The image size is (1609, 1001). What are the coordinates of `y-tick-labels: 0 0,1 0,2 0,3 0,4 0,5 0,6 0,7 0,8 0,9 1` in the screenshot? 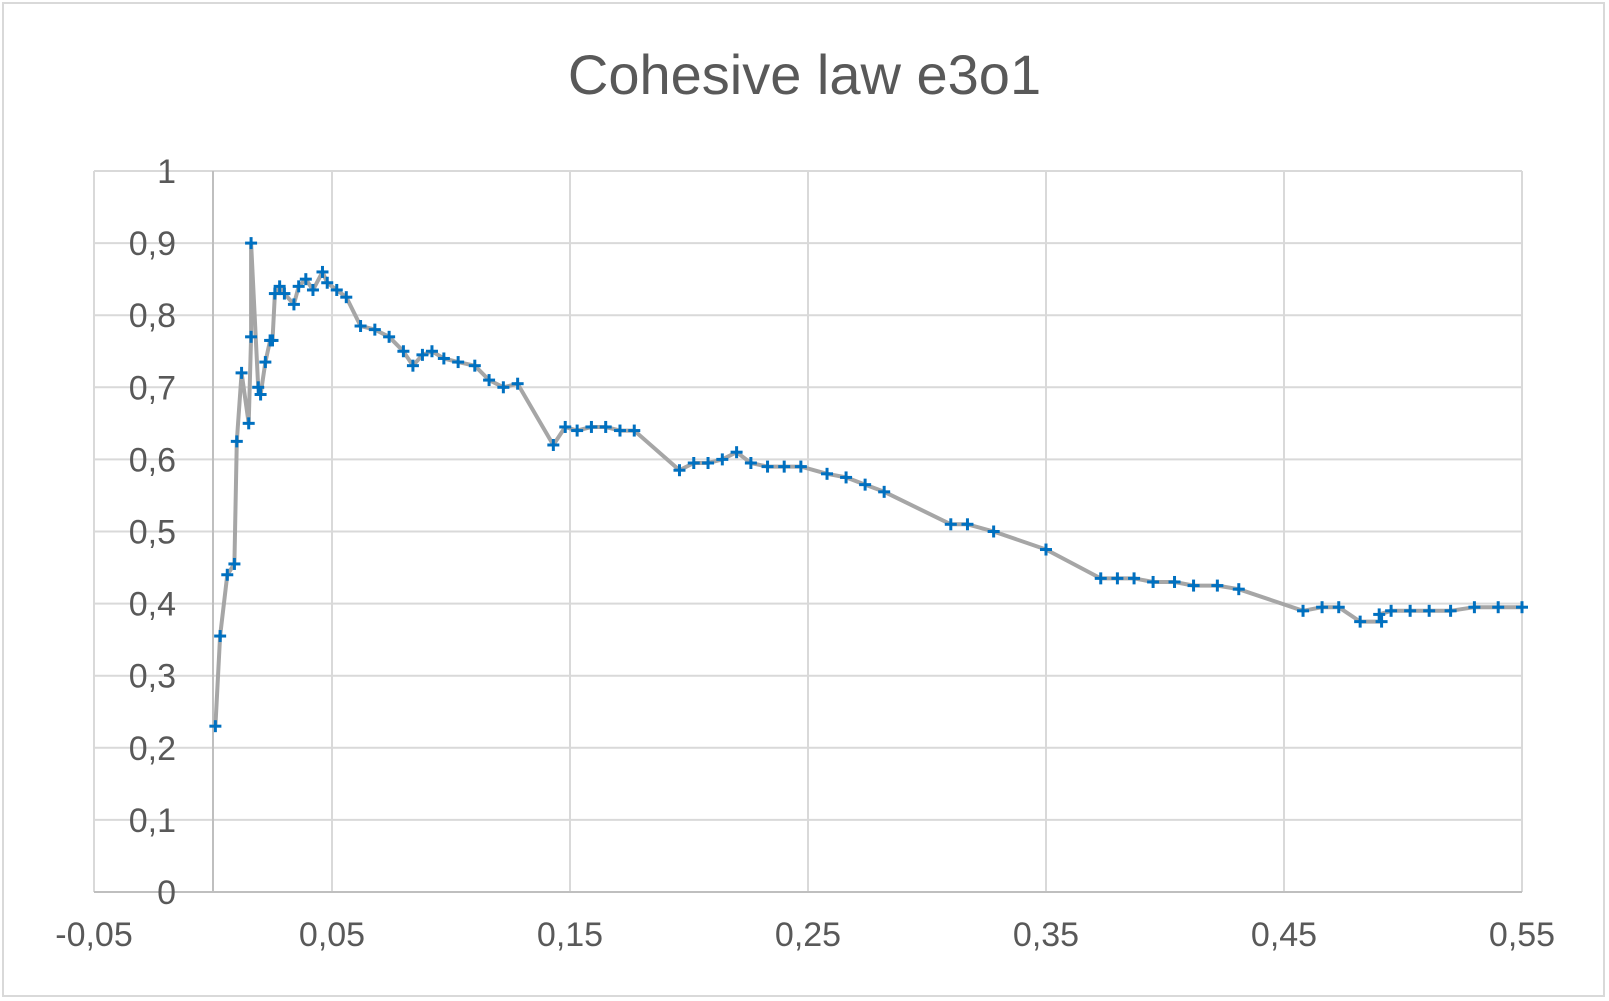 It's located at (152, 532).